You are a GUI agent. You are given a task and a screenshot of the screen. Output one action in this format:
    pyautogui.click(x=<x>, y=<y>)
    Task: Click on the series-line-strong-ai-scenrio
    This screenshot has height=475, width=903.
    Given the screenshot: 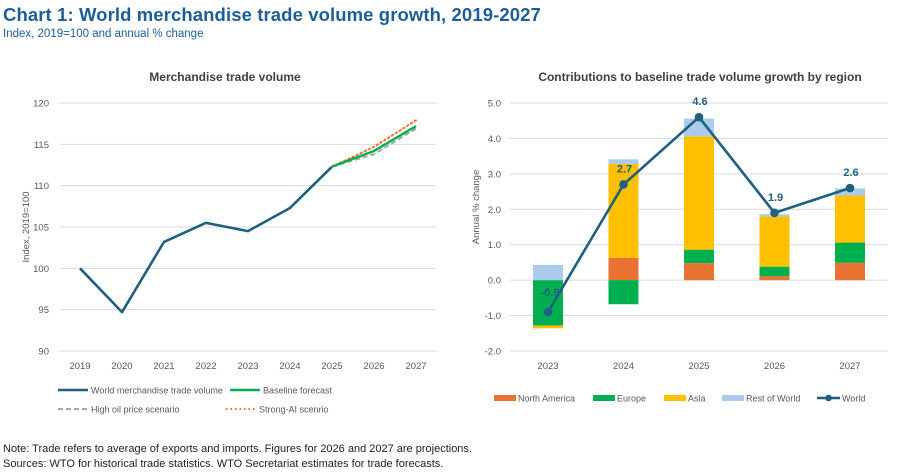 What is the action you would take?
    pyautogui.click(x=374, y=143)
    